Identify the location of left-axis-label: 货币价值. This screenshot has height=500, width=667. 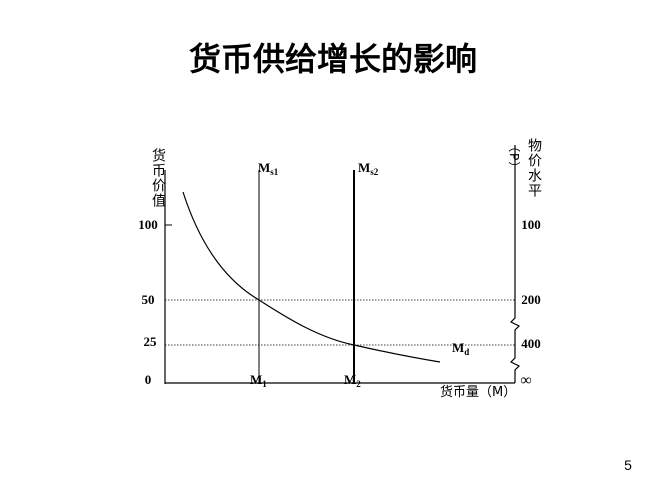
(158, 178).